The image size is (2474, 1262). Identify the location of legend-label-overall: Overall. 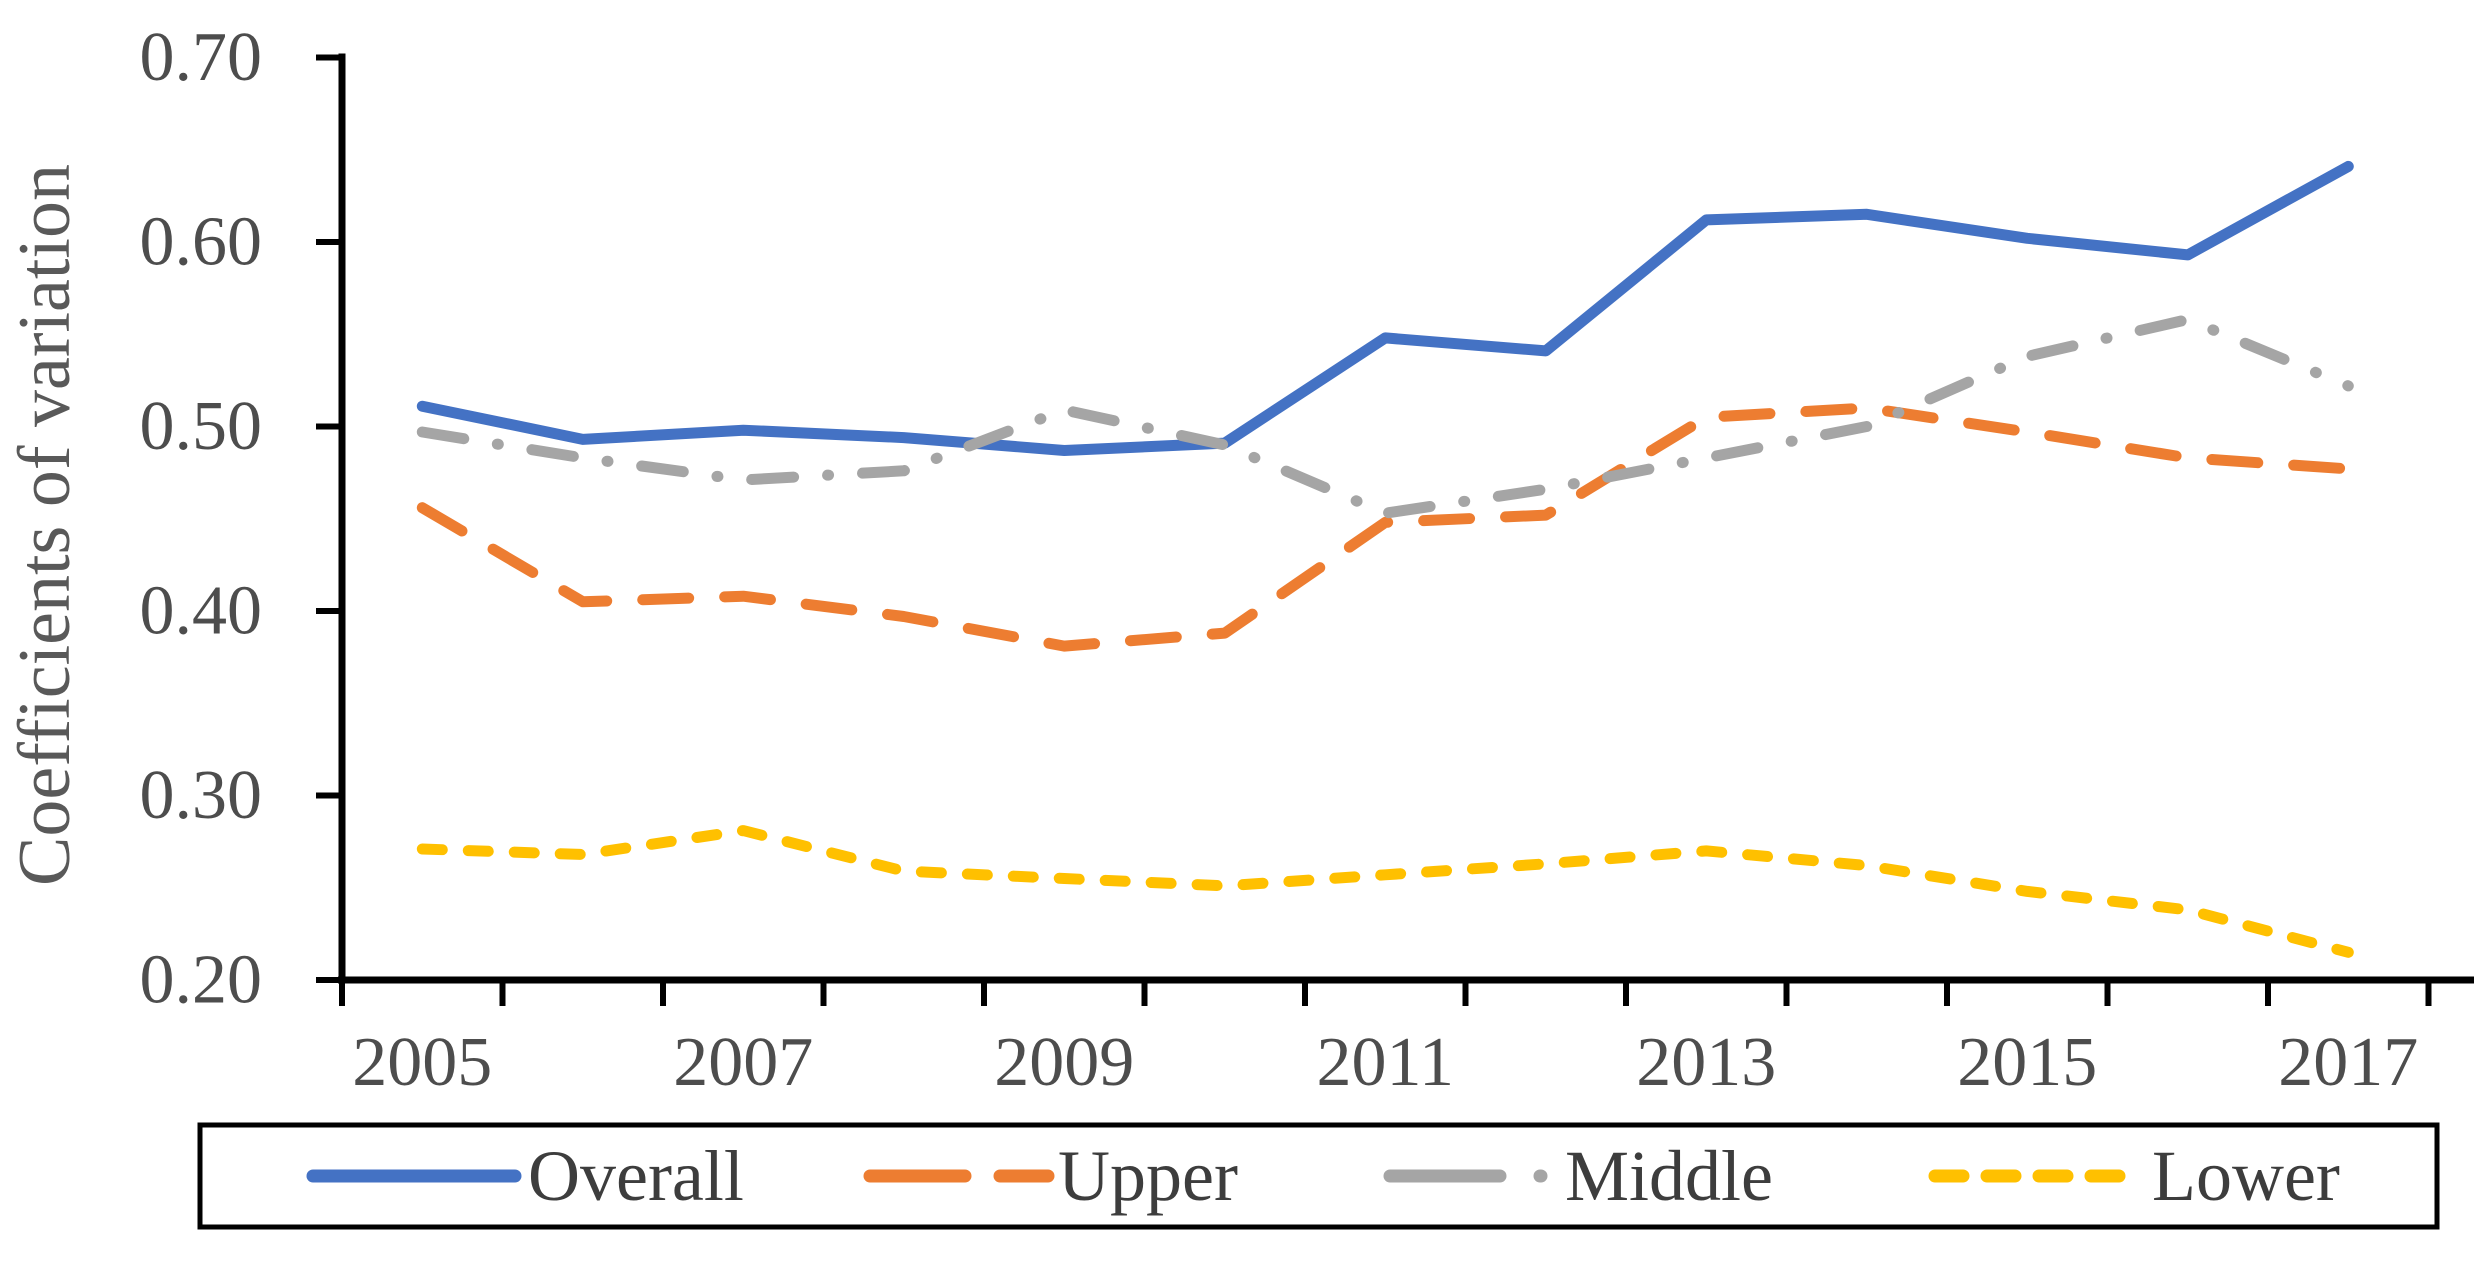
(636, 1176).